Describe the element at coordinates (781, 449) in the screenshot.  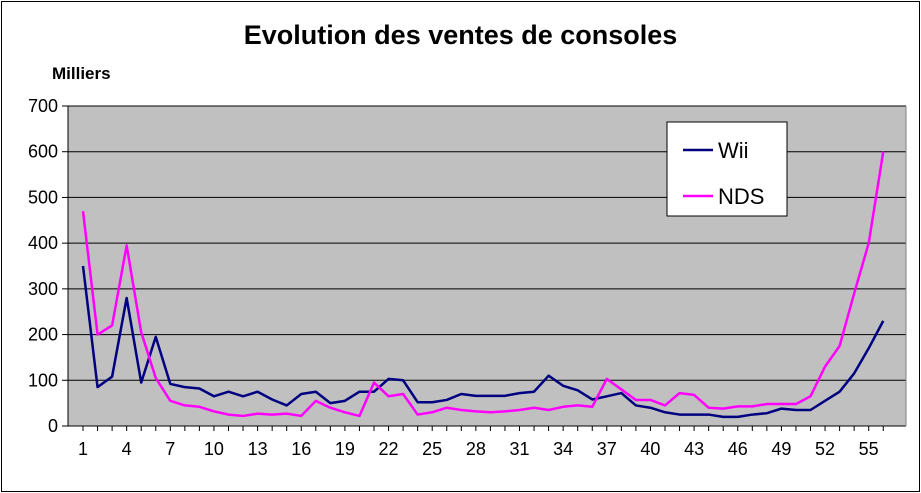
I see `x-tick-label: 49` at that location.